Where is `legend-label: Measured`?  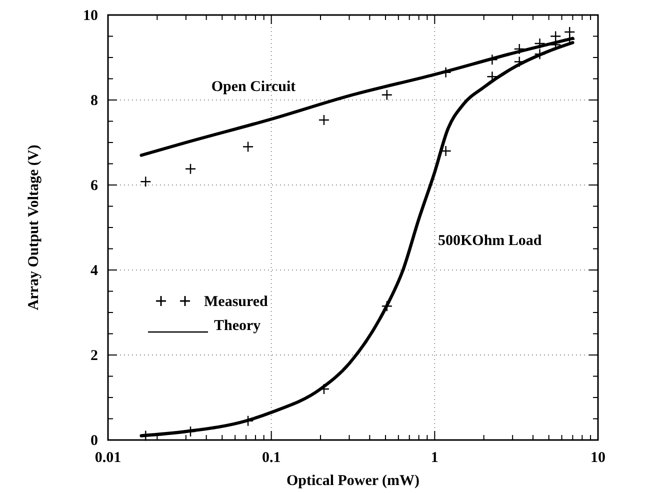 legend-label: Measured is located at coordinates (236, 302).